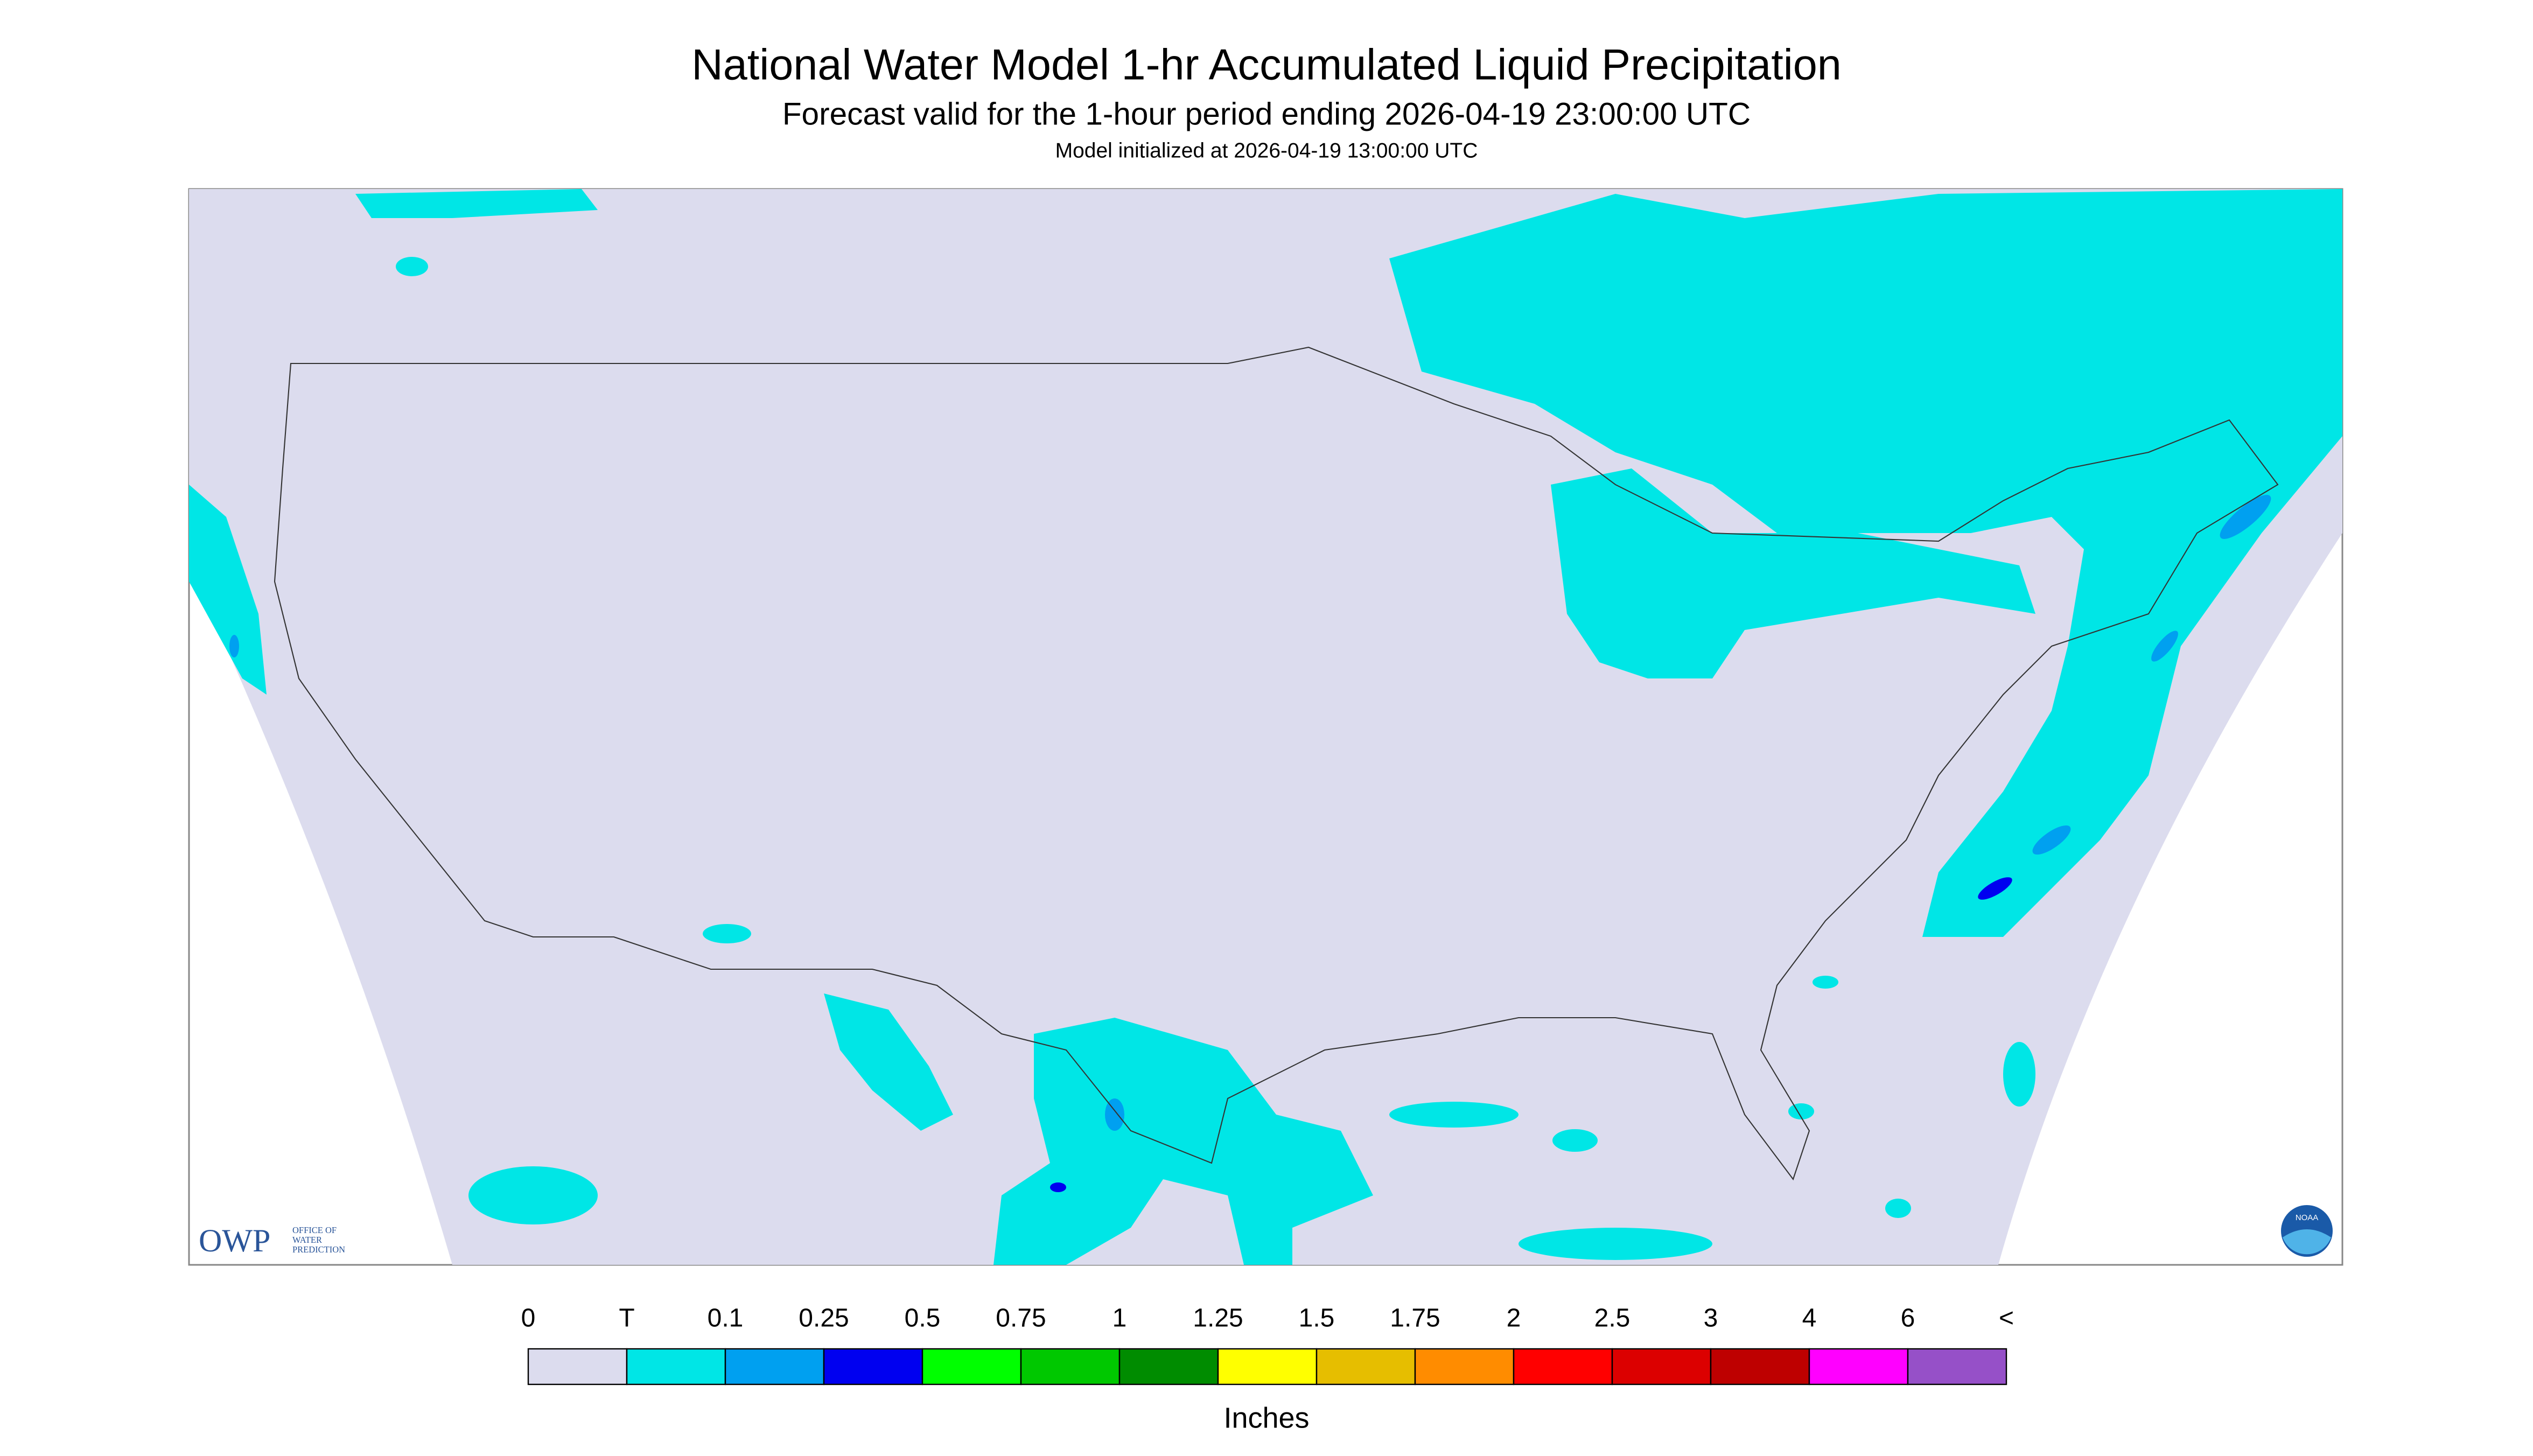  What do you see at coordinates (627, 1318) in the screenshot?
I see `legend-label: T` at bounding box center [627, 1318].